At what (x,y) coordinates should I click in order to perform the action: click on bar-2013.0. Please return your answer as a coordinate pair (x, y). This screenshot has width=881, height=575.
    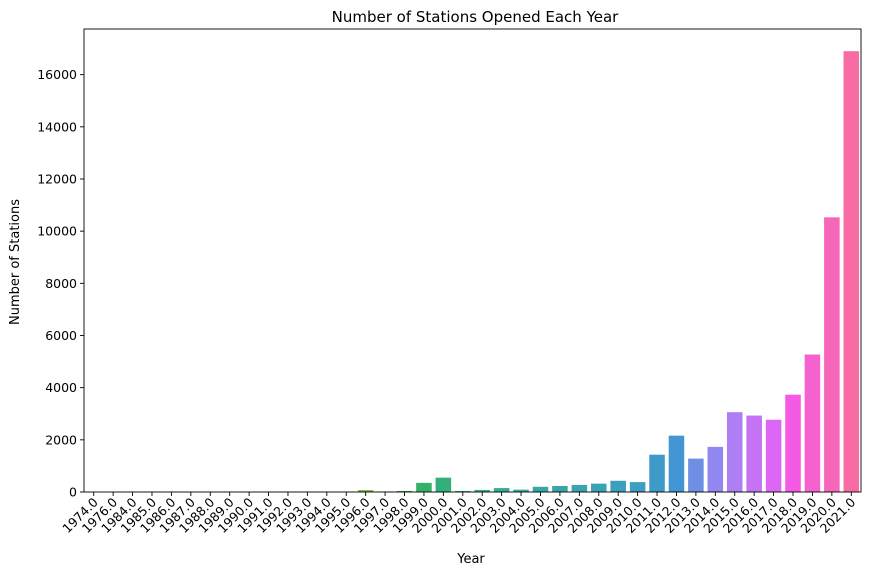
    Looking at the image, I should click on (696, 475).